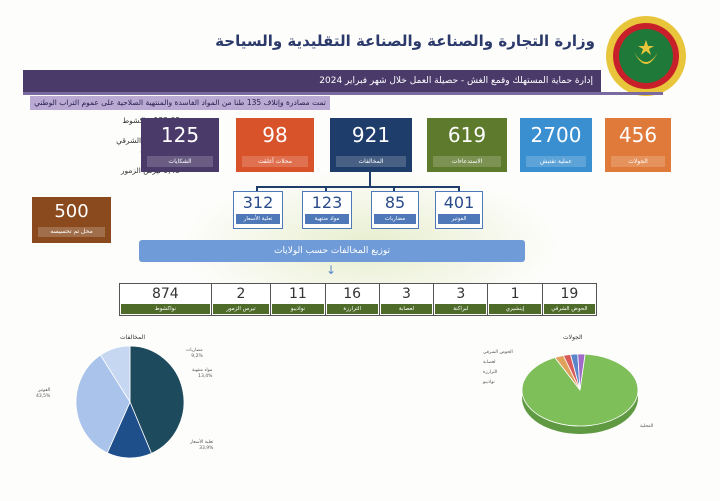 This screenshot has width=720, height=501. What do you see at coordinates (71, 232) in the screenshot?
I see `stat-label: محل تم تحسيسه` at bounding box center [71, 232].